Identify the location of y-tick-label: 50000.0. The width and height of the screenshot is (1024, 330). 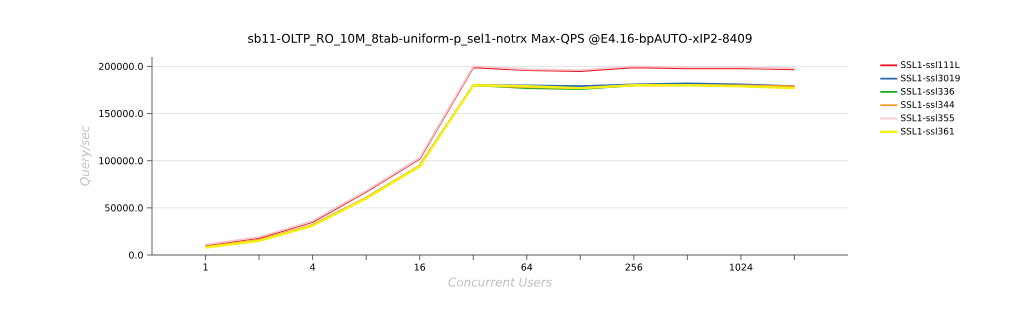
(124, 208).